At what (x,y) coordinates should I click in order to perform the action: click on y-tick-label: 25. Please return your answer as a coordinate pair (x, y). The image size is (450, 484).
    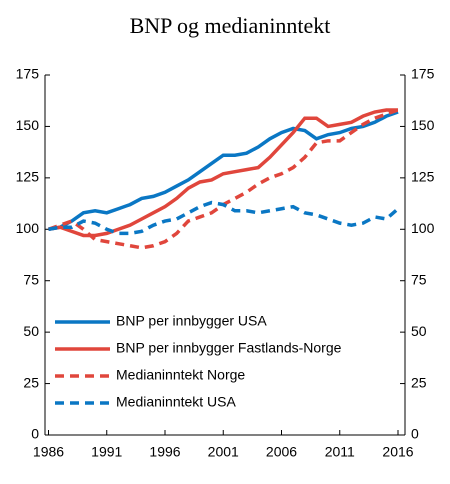
    Looking at the image, I should click on (31, 382).